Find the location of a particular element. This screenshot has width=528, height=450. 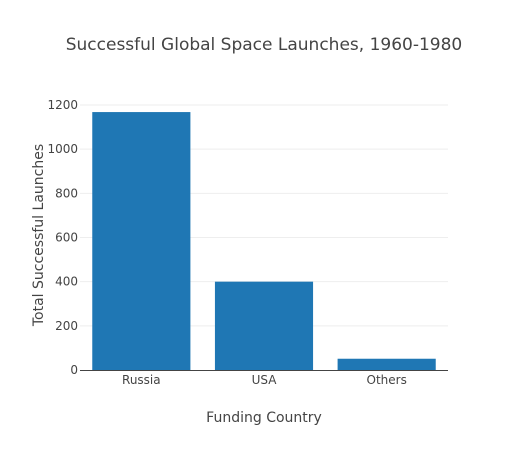

bar-russia is located at coordinates (141, 241).